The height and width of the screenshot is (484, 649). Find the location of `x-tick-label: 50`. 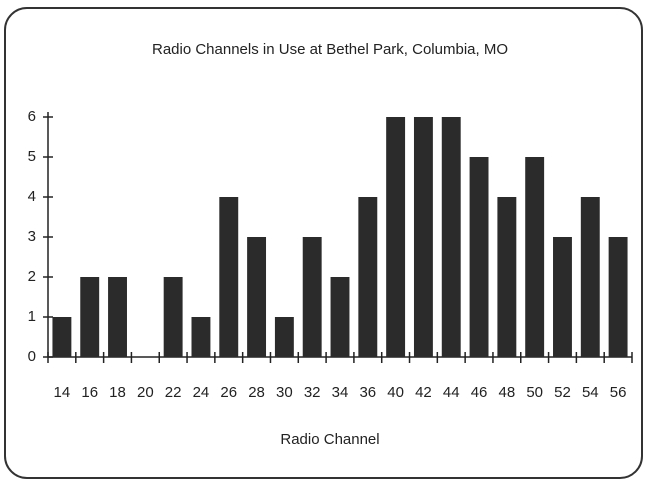

x-tick-label: 50 is located at coordinates (534, 392).